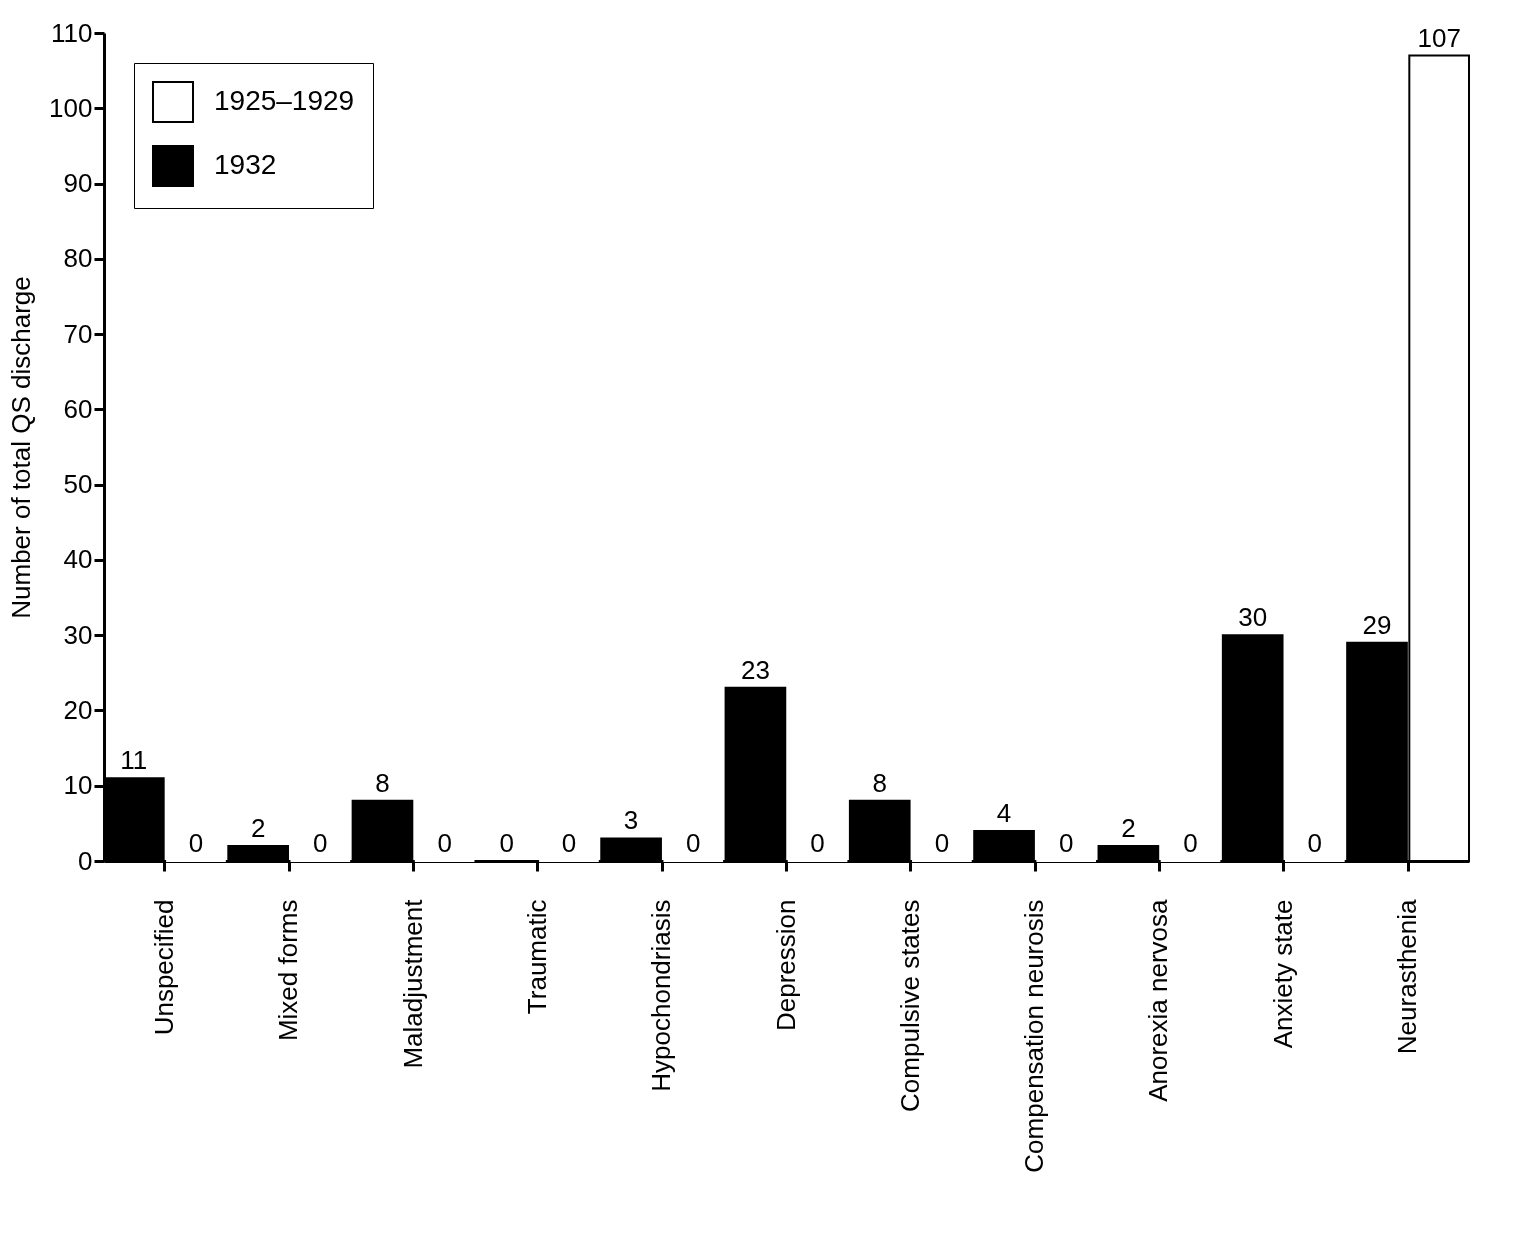 The width and height of the screenshot is (1514, 1245). I want to click on y-tick-label: 30, so click(78, 634).